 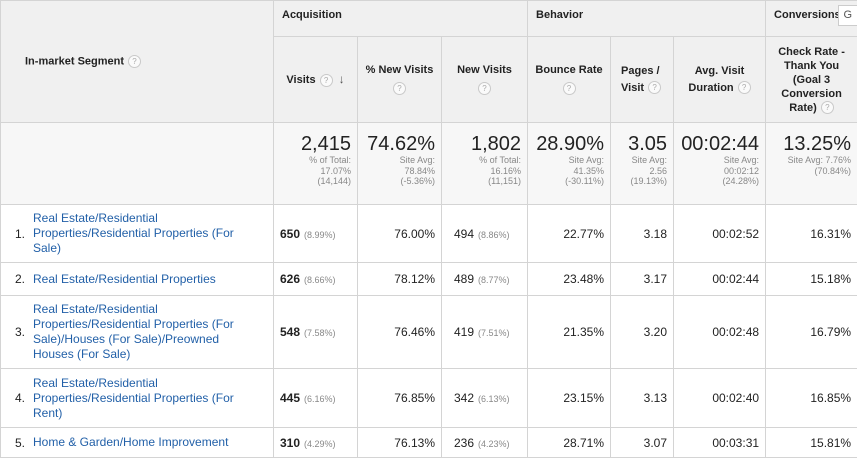 I want to click on row-number: 2., so click(x=17, y=279).